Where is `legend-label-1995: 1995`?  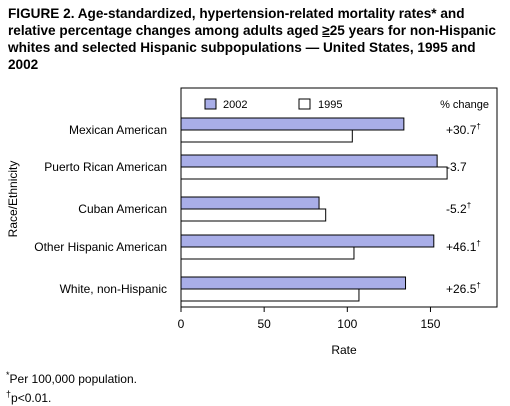
legend-label-1995: 1995 is located at coordinates (330, 105).